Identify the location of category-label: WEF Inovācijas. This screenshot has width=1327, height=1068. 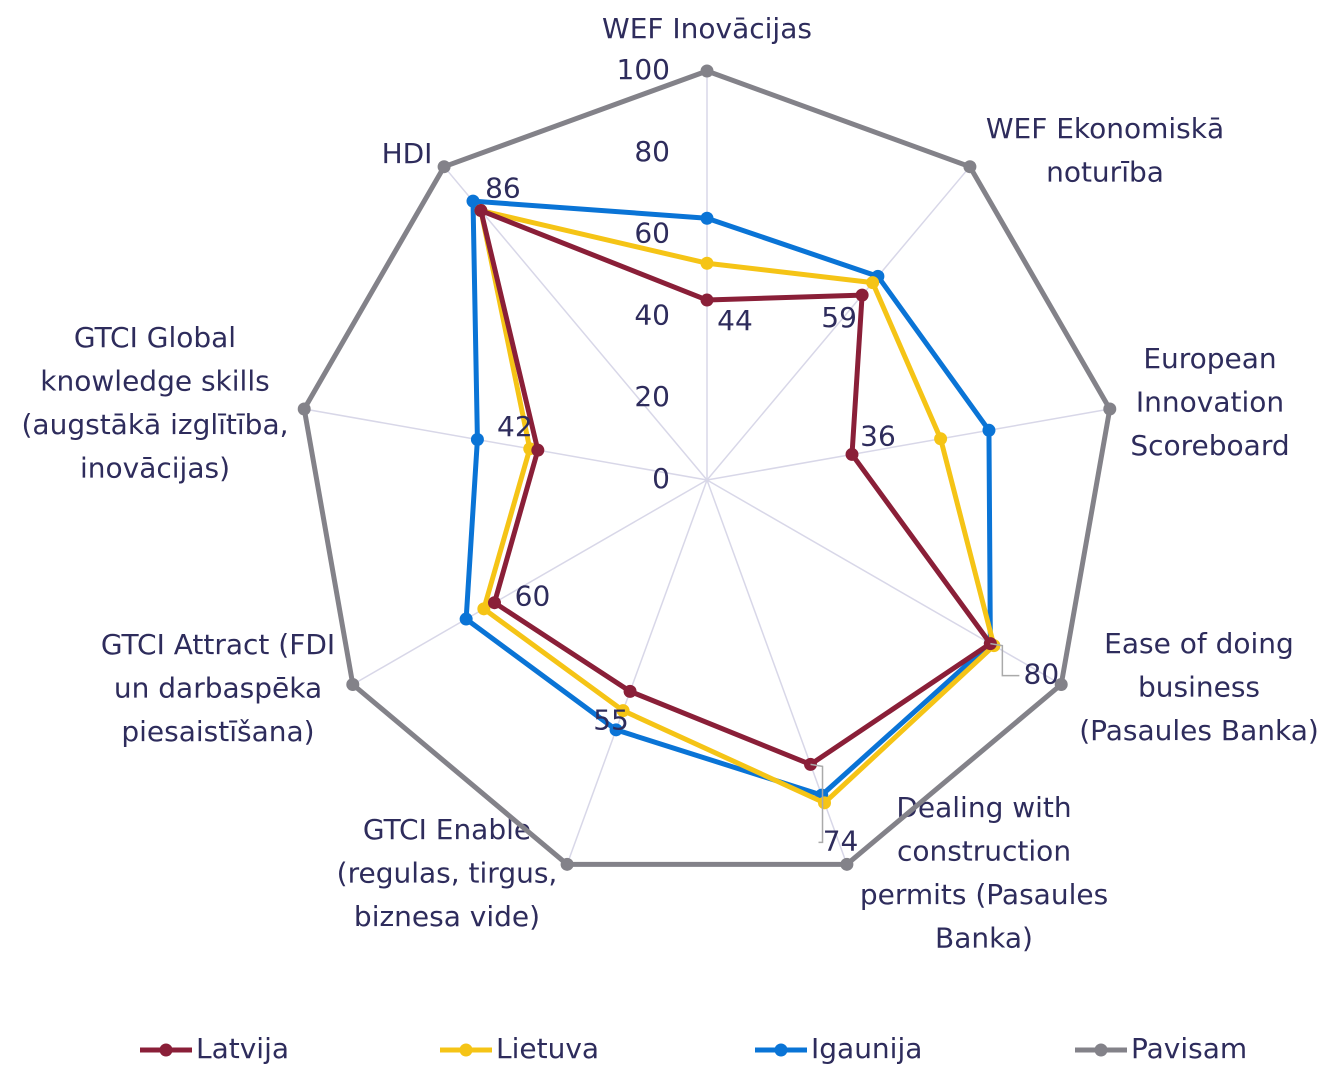
(707, 28).